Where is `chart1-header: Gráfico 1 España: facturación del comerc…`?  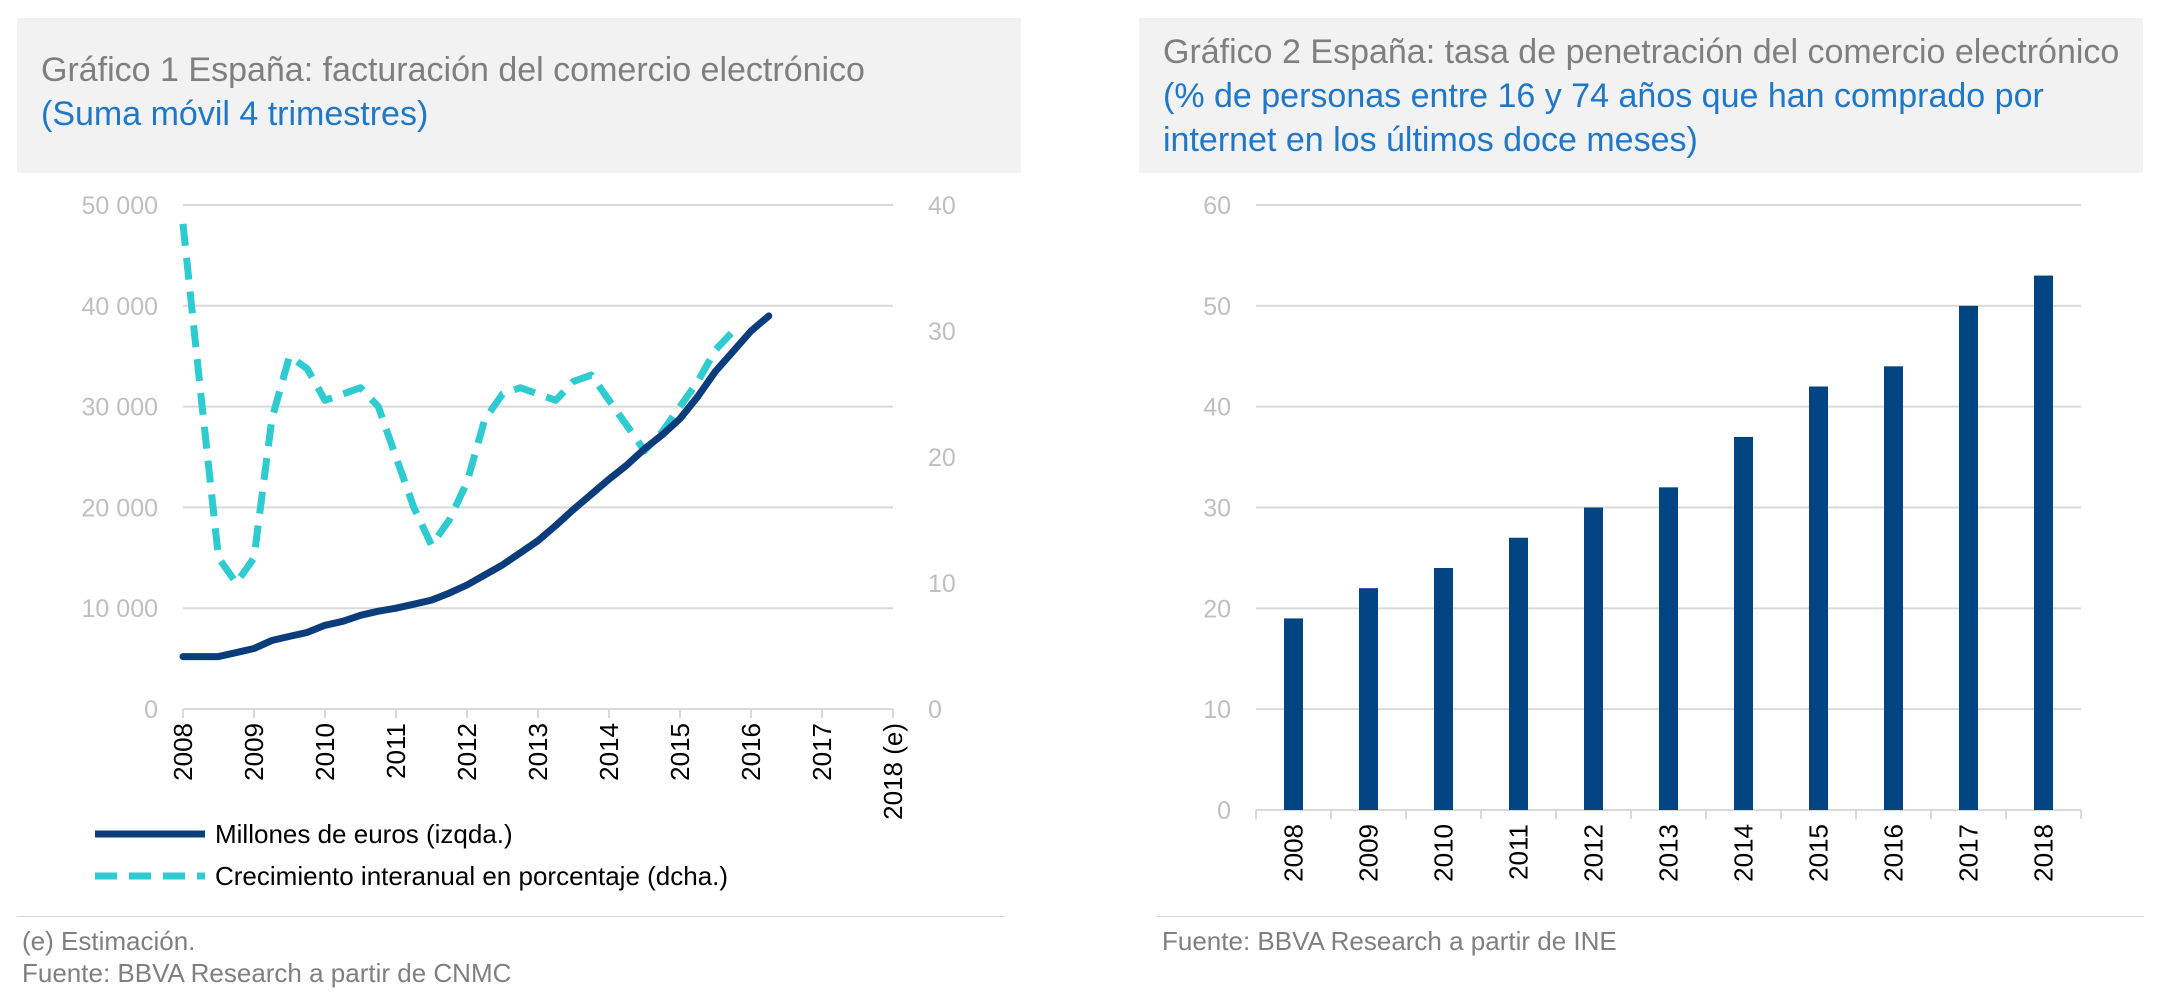 chart1-header: Gráfico 1 España: facturación del comerc… is located at coordinates (519, 95).